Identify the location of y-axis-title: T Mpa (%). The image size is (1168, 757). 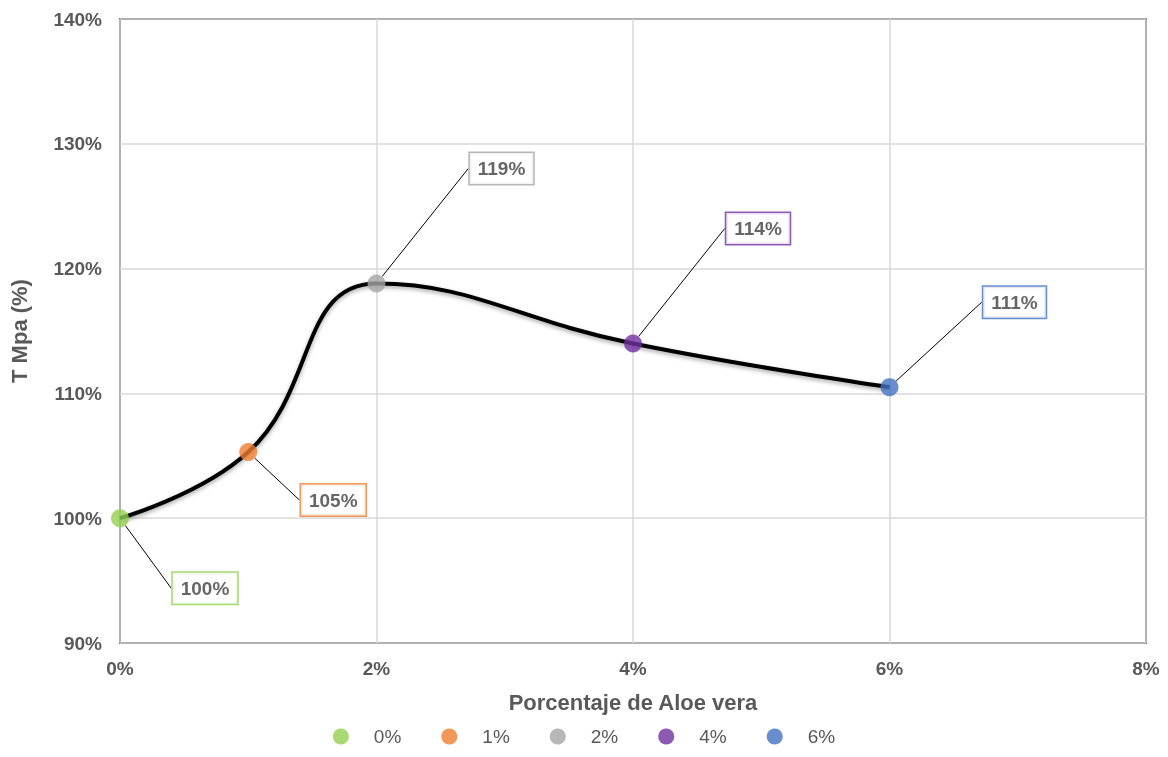
(19, 331).